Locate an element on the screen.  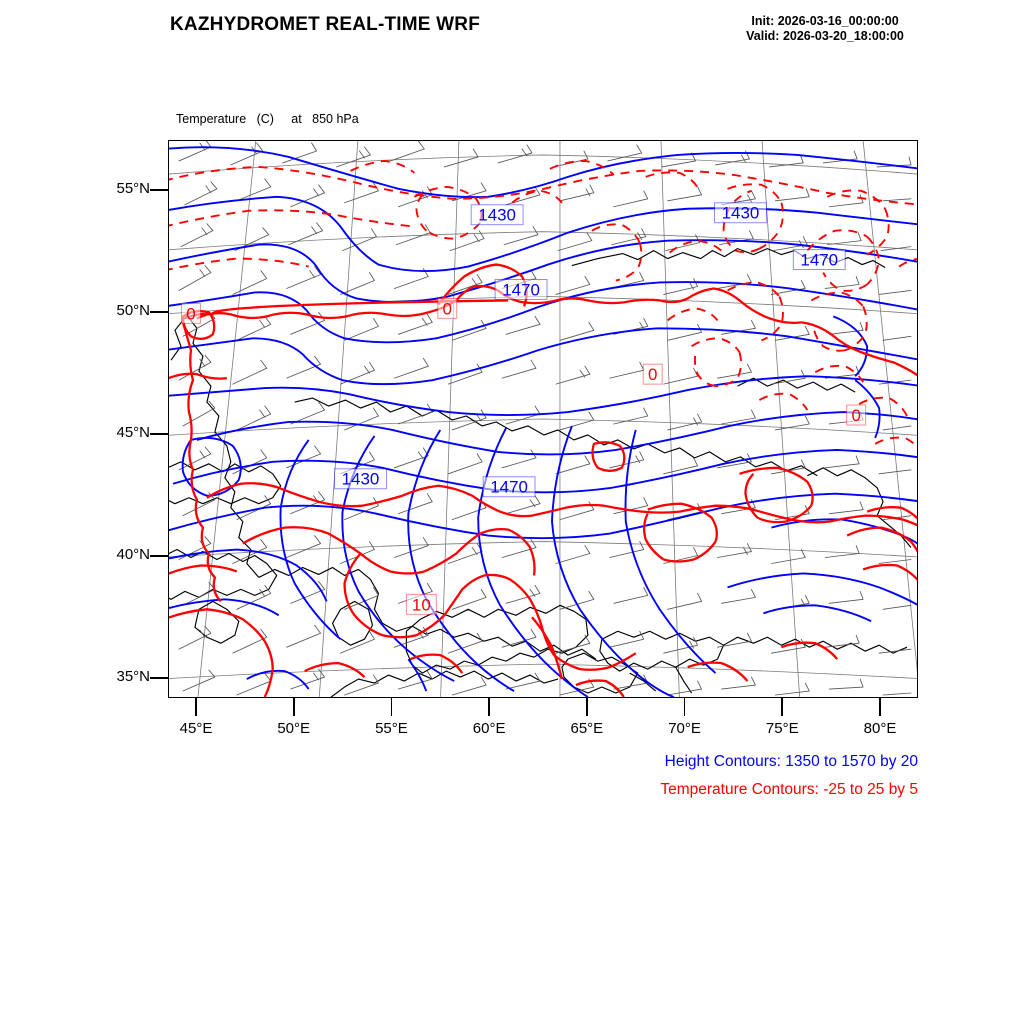
valid-time: Valid: 2026-03-20_18:00:00 is located at coordinates (825, 36).